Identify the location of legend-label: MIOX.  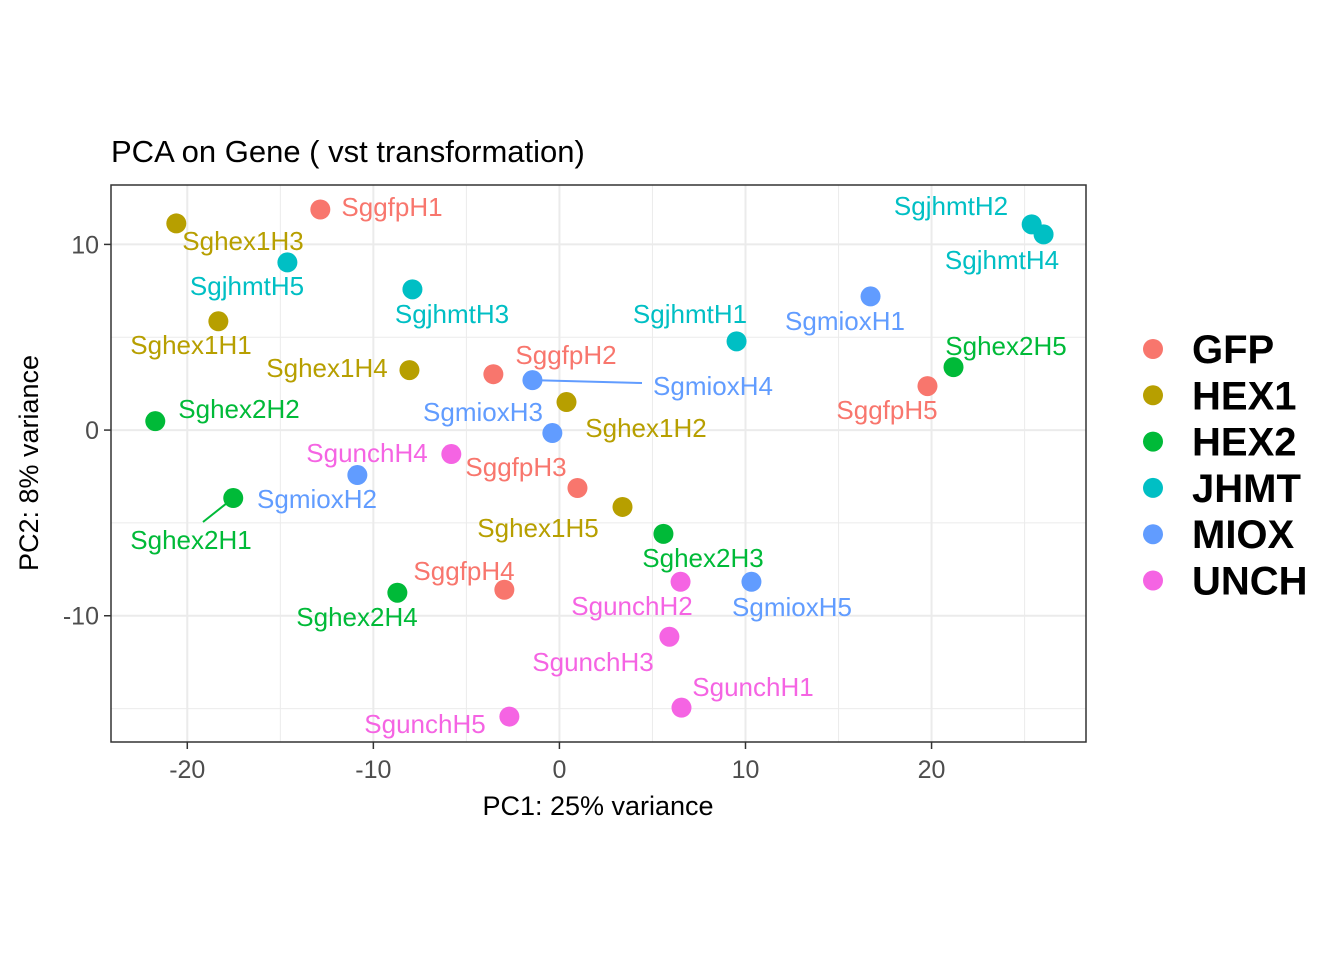
(1243, 535).